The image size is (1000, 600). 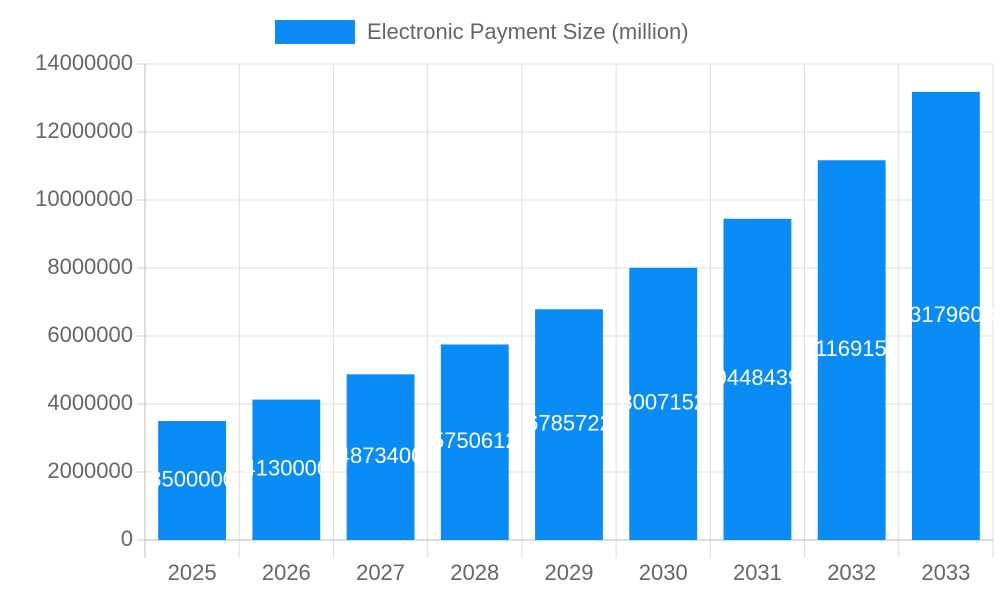 I want to click on data-label: 4130000, so click(x=287, y=468).